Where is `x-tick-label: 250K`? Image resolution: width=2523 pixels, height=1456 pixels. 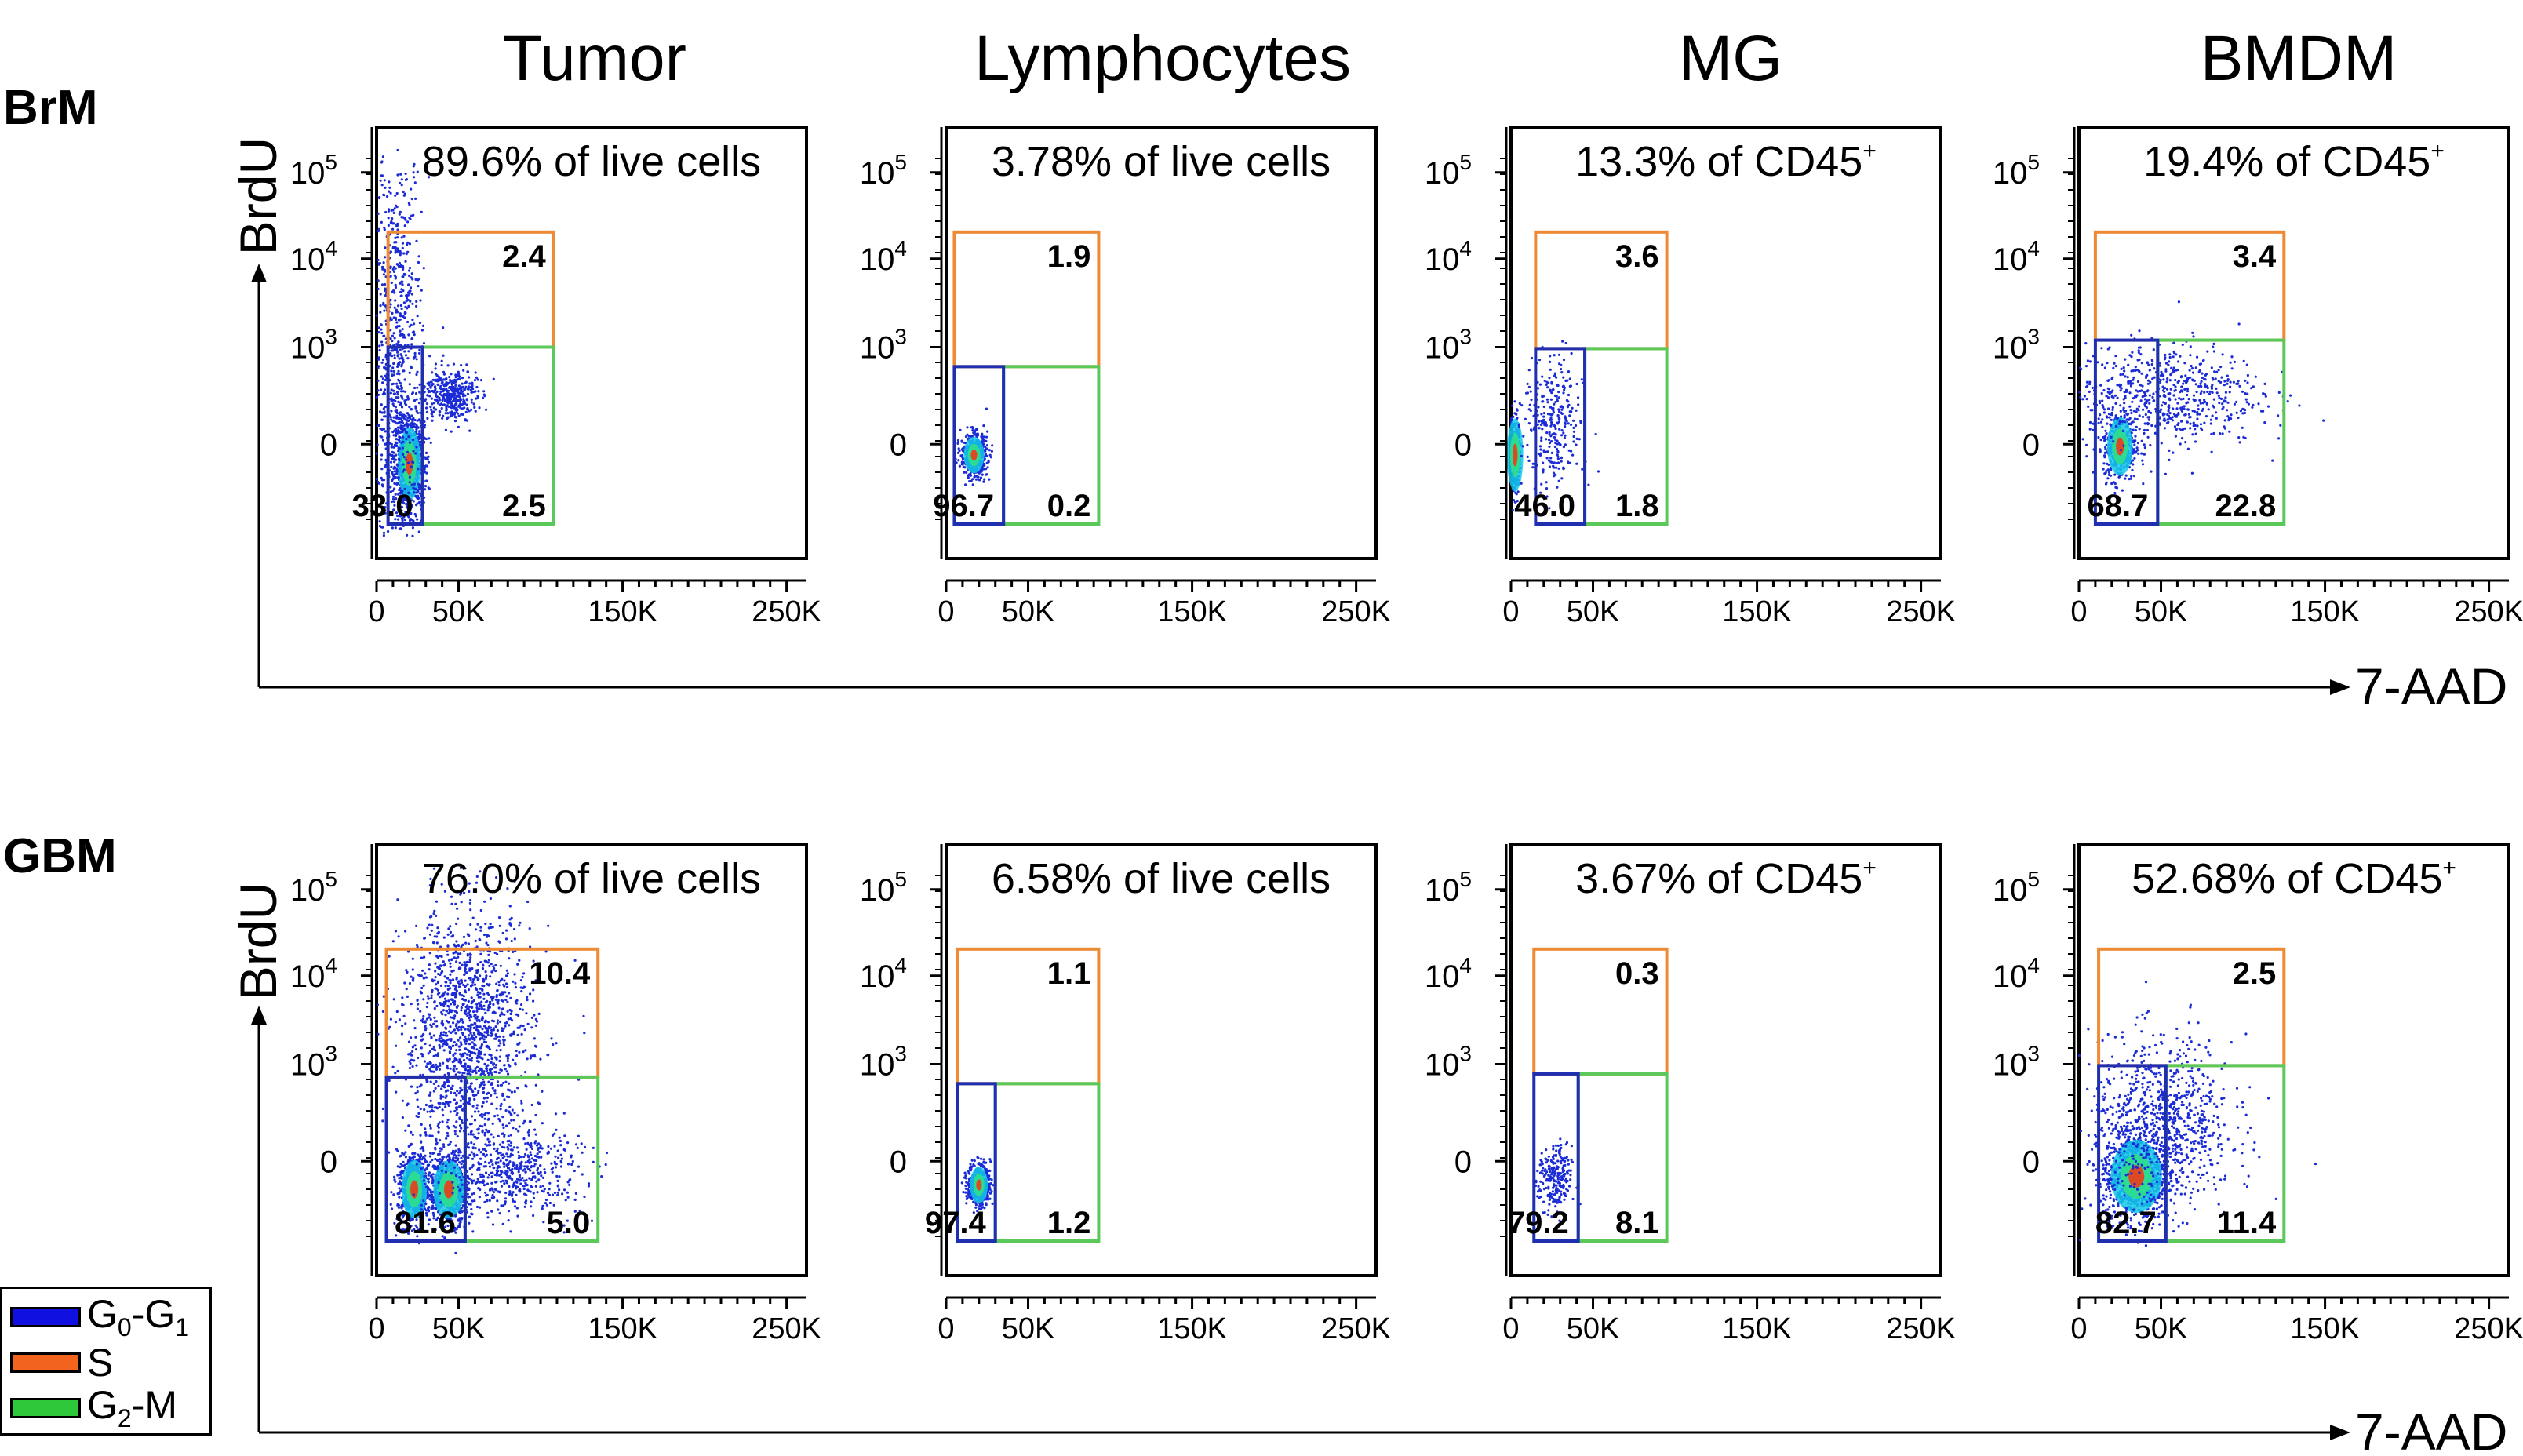
x-tick-label: 250K is located at coordinates (786, 611).